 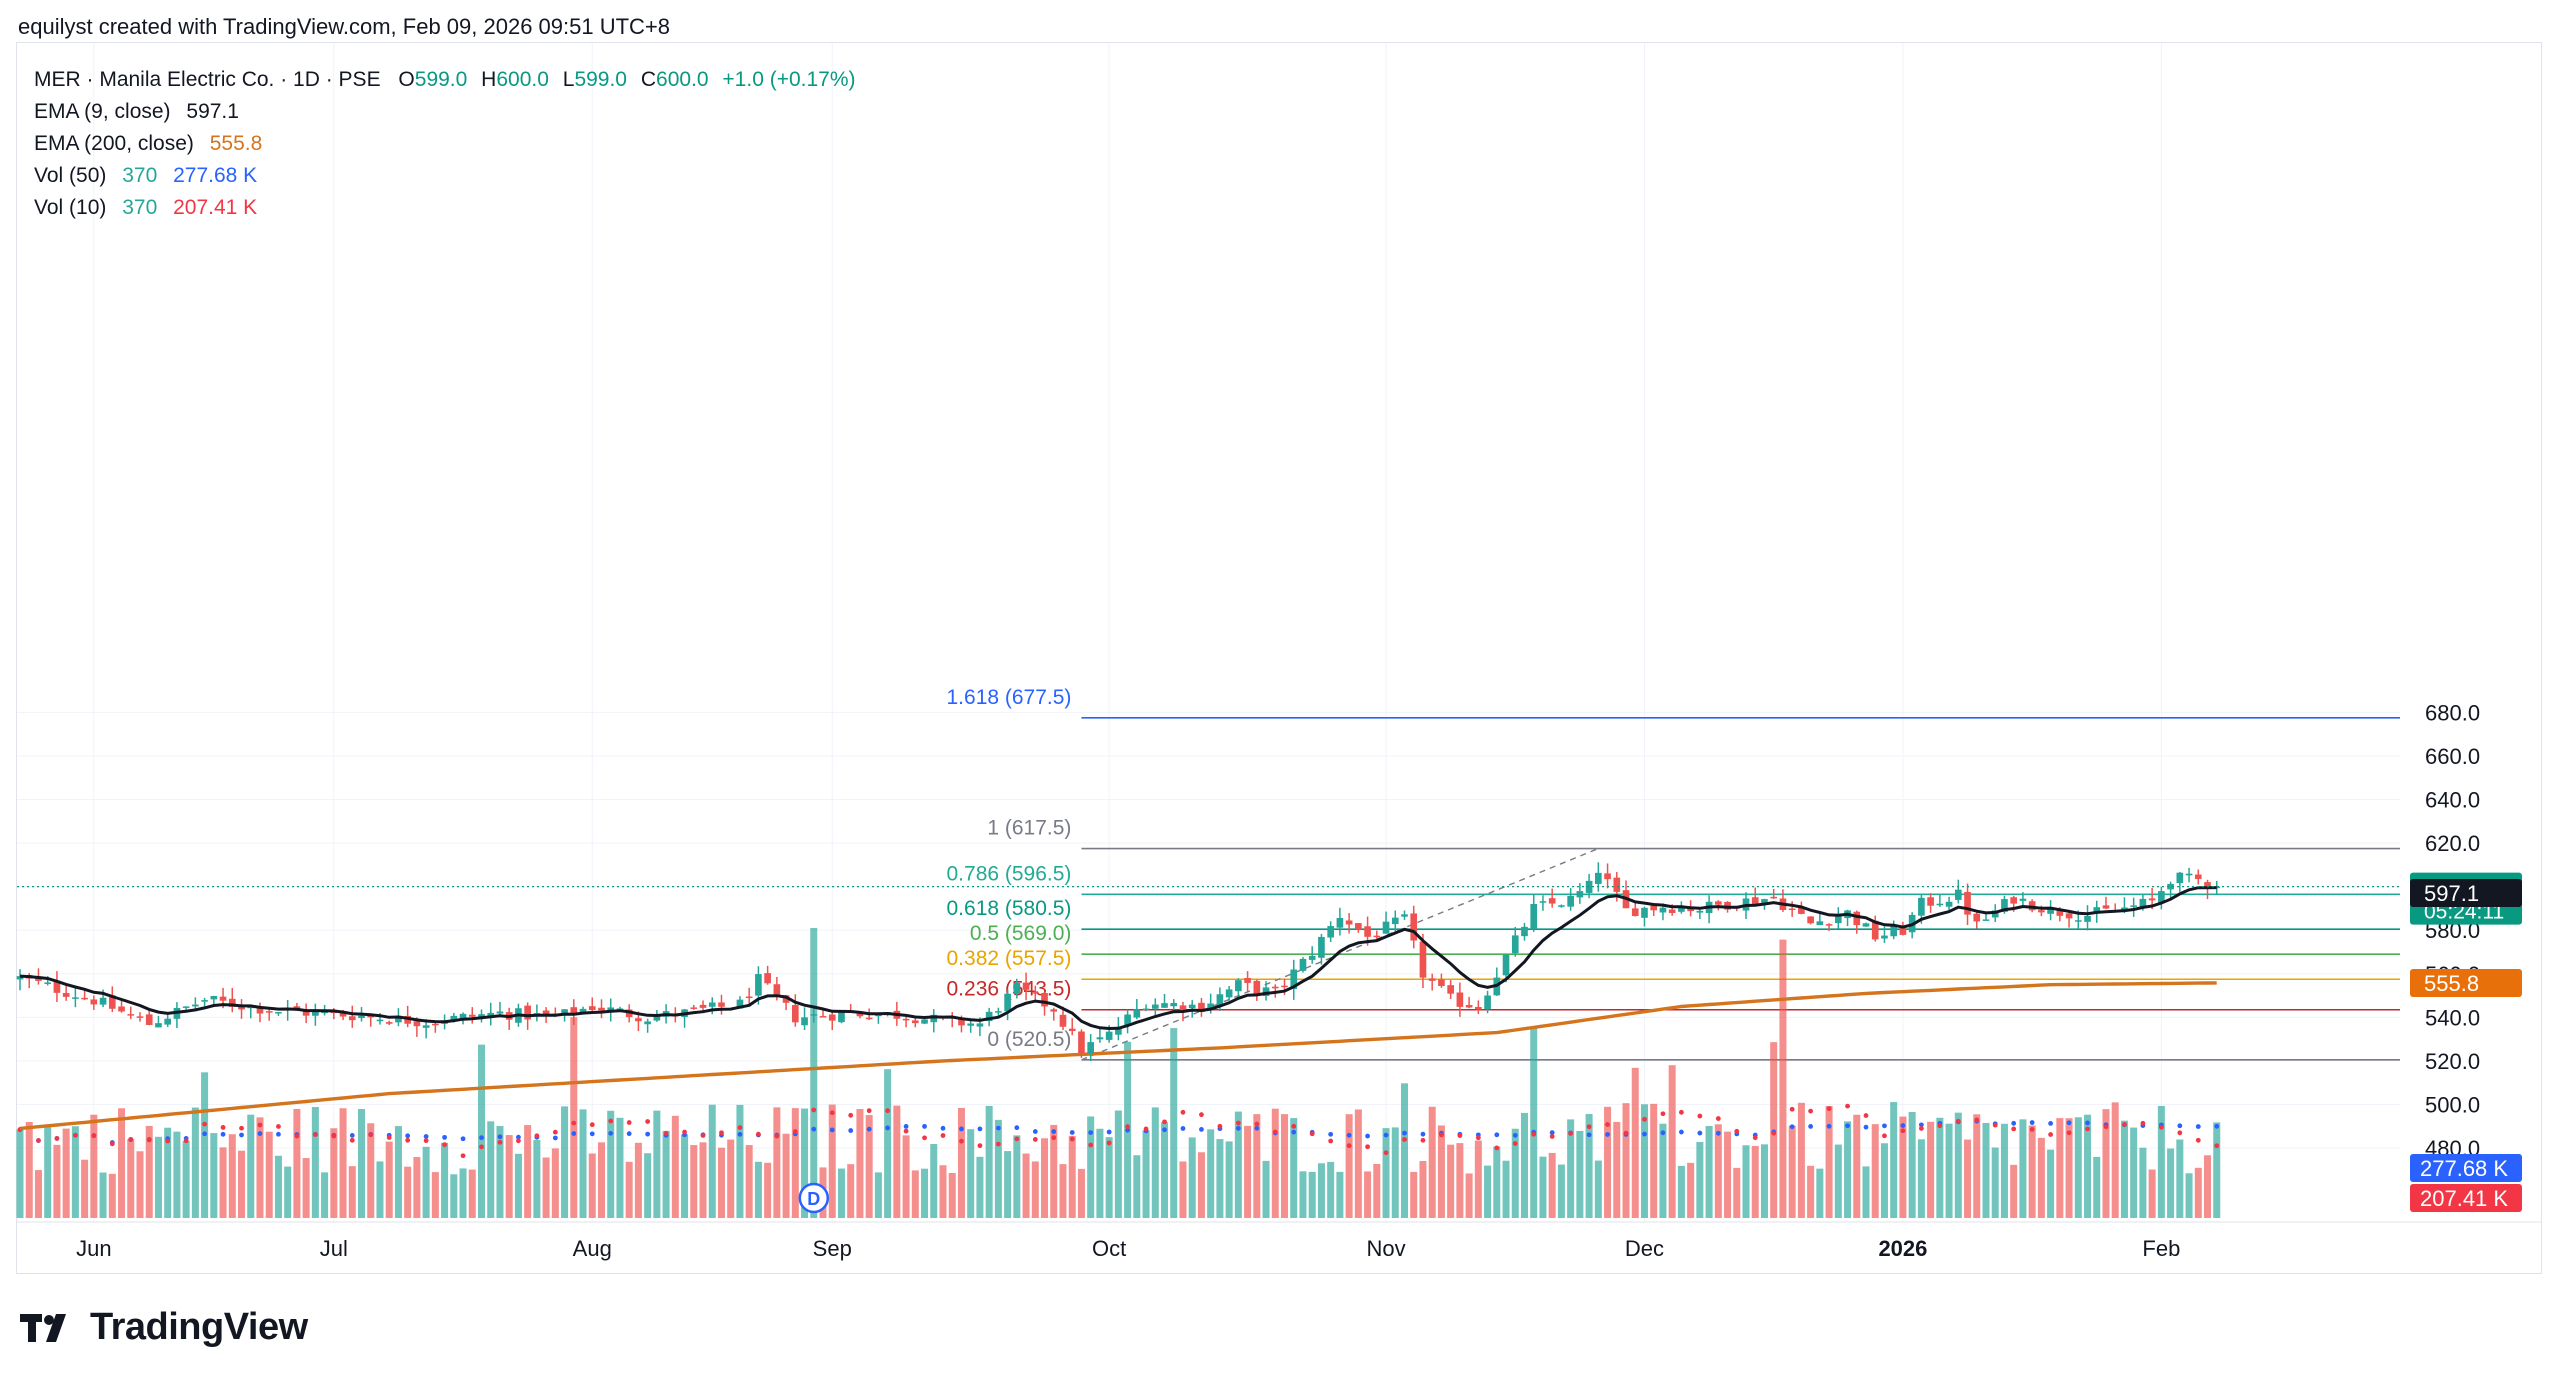 What do you see at coordinates (1009, 989) in the screenshot?
I see `fib-level-label: 0.236 (543.5)` at bounding box center [1009, 989].